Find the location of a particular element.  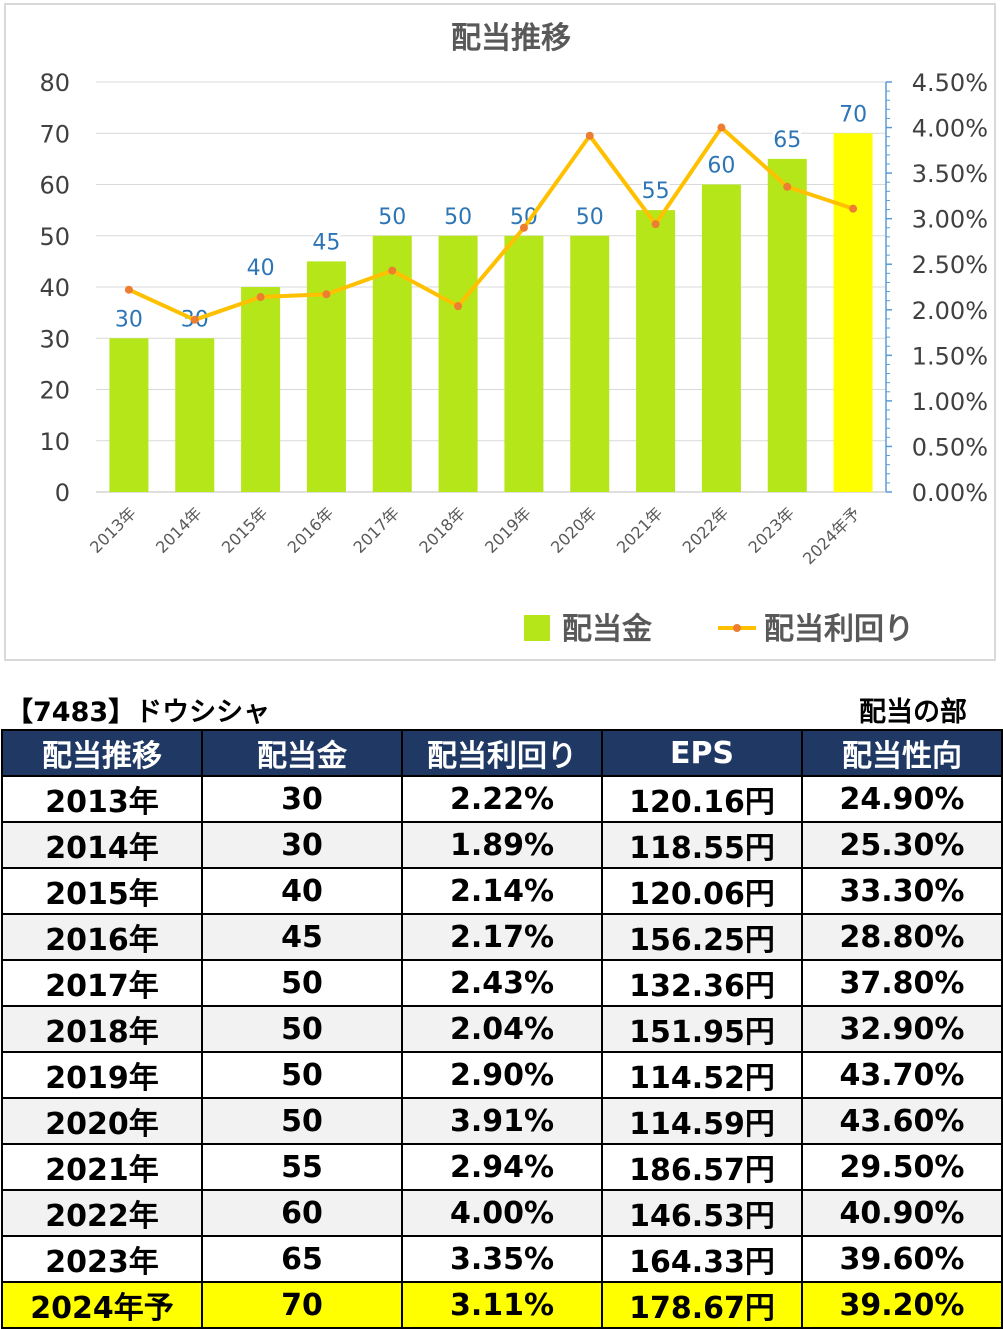

yield-cell: 4.00% is located at coordinates (502, 1213).